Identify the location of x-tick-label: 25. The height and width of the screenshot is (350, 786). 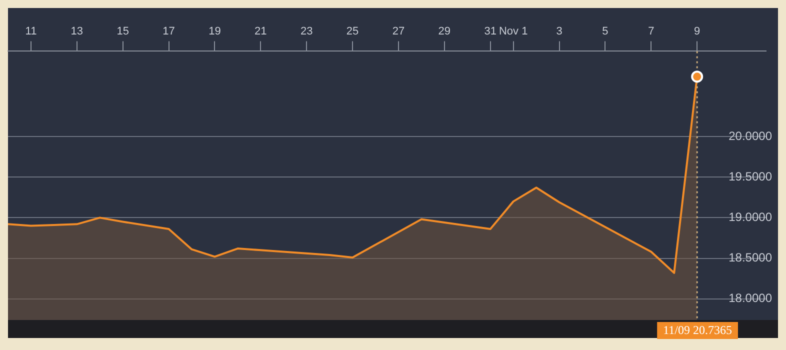
(352, 32).